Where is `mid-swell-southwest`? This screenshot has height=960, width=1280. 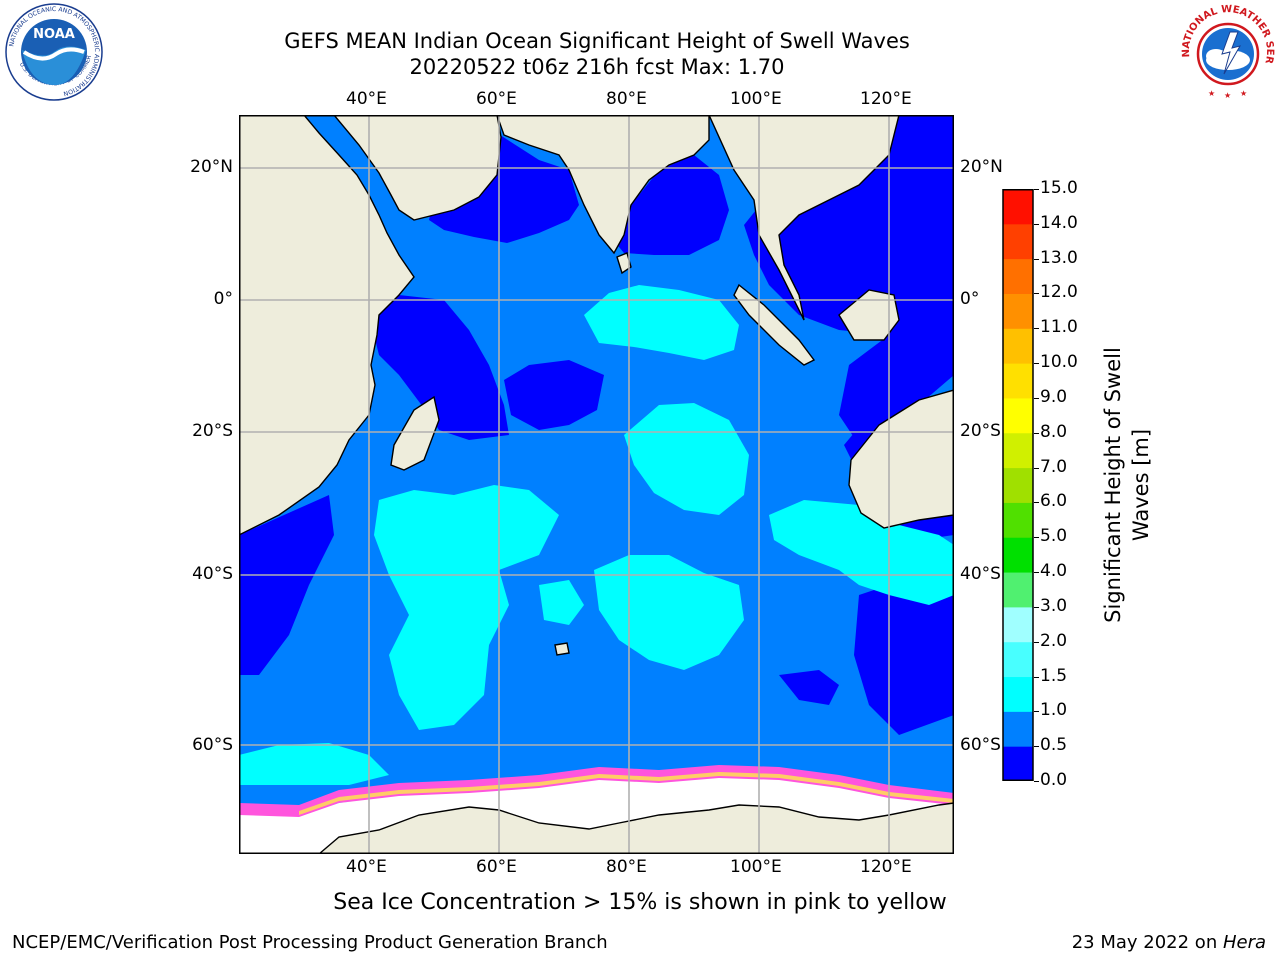
mid-swell-southwest is located at coordinates (466, 607).